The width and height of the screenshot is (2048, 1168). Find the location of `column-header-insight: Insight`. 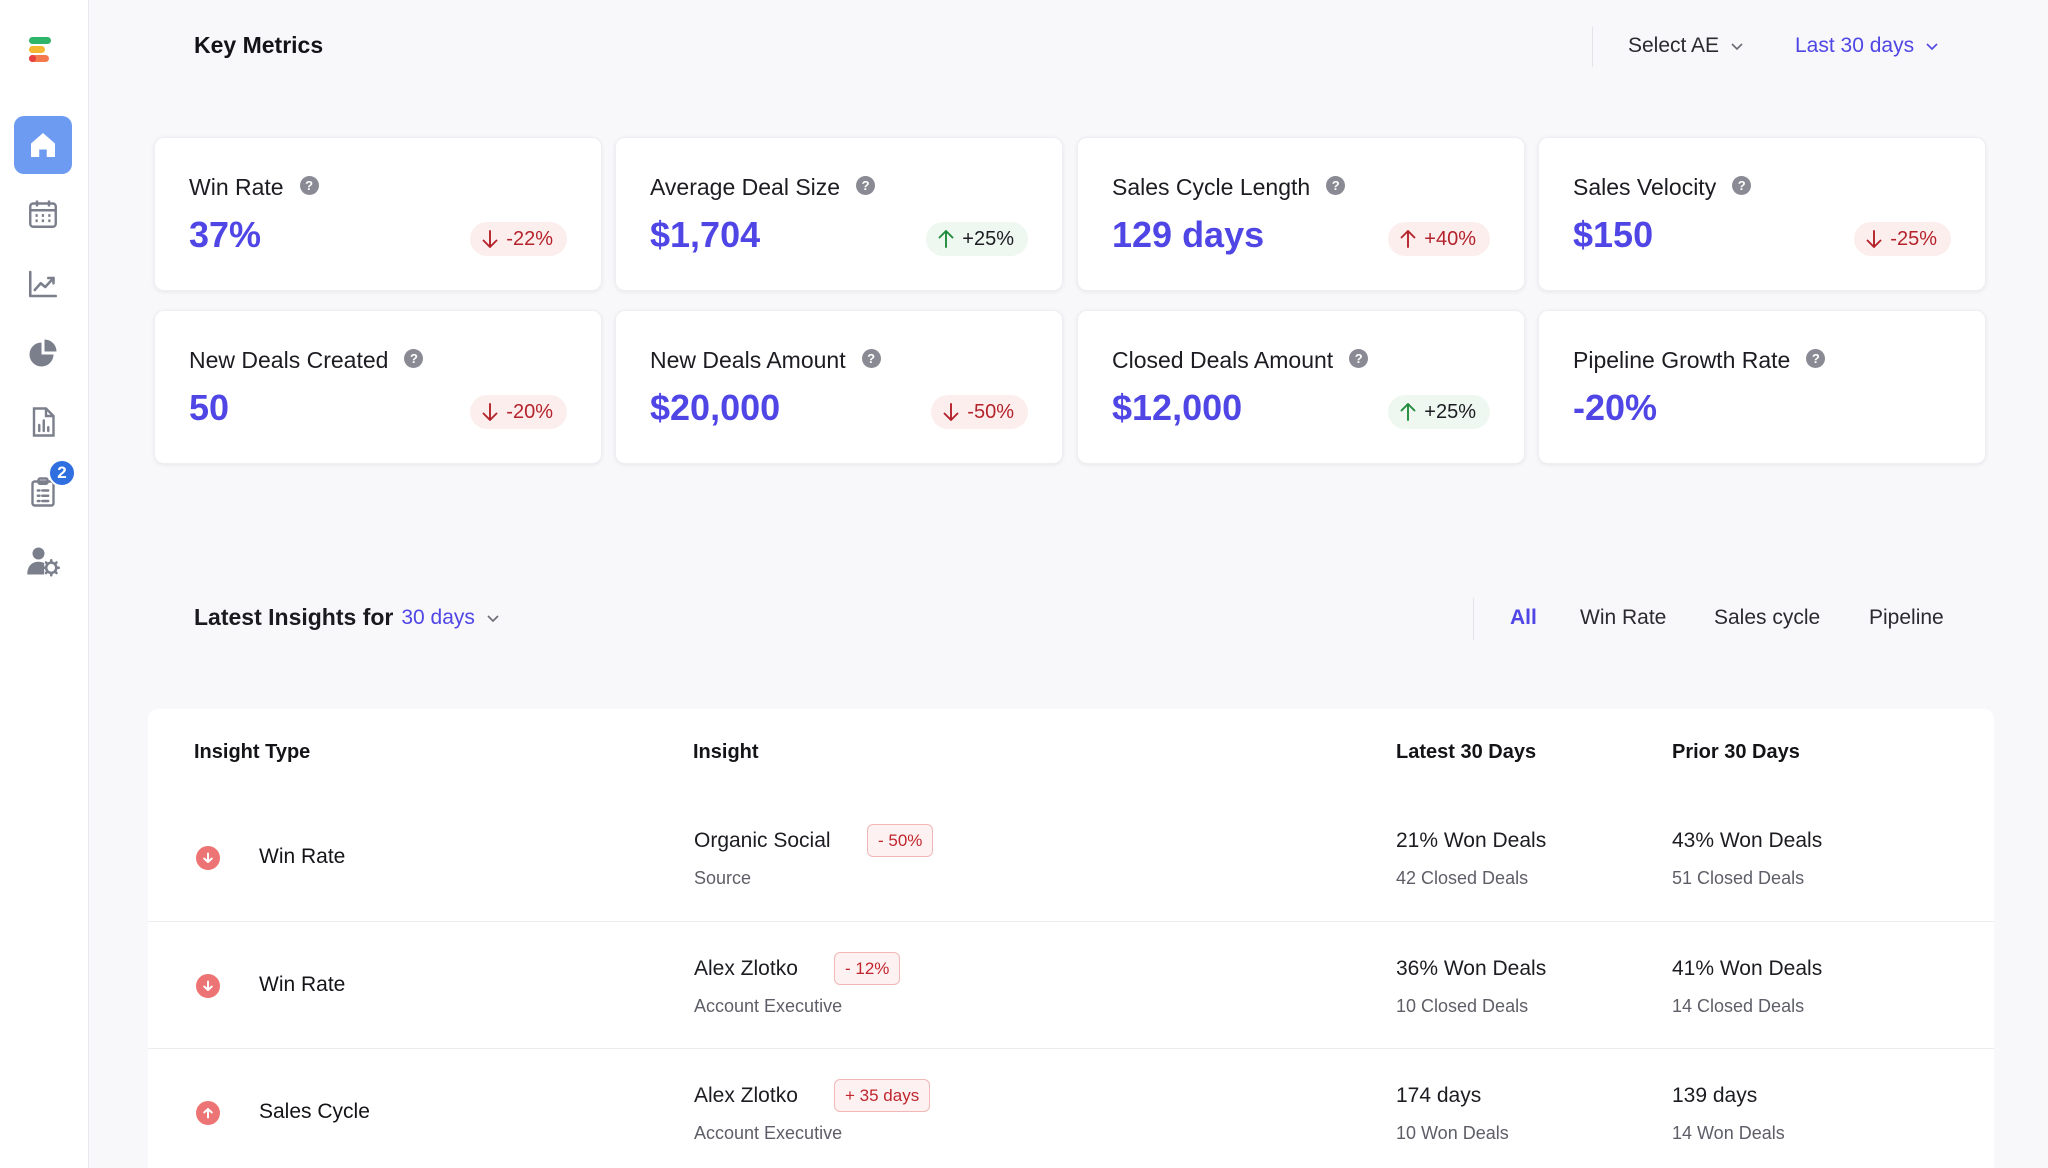

column-header-insight: Insight is located at coordinates (726, 752).